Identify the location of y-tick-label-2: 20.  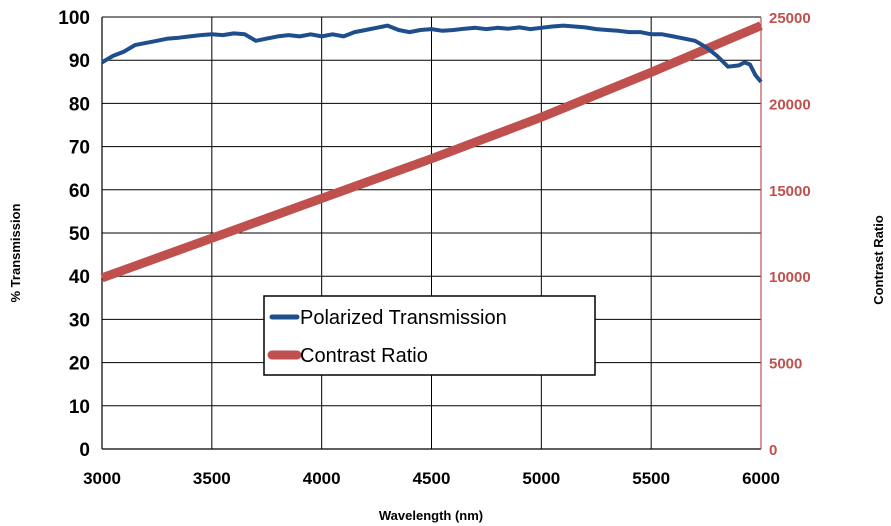
(79, 364).